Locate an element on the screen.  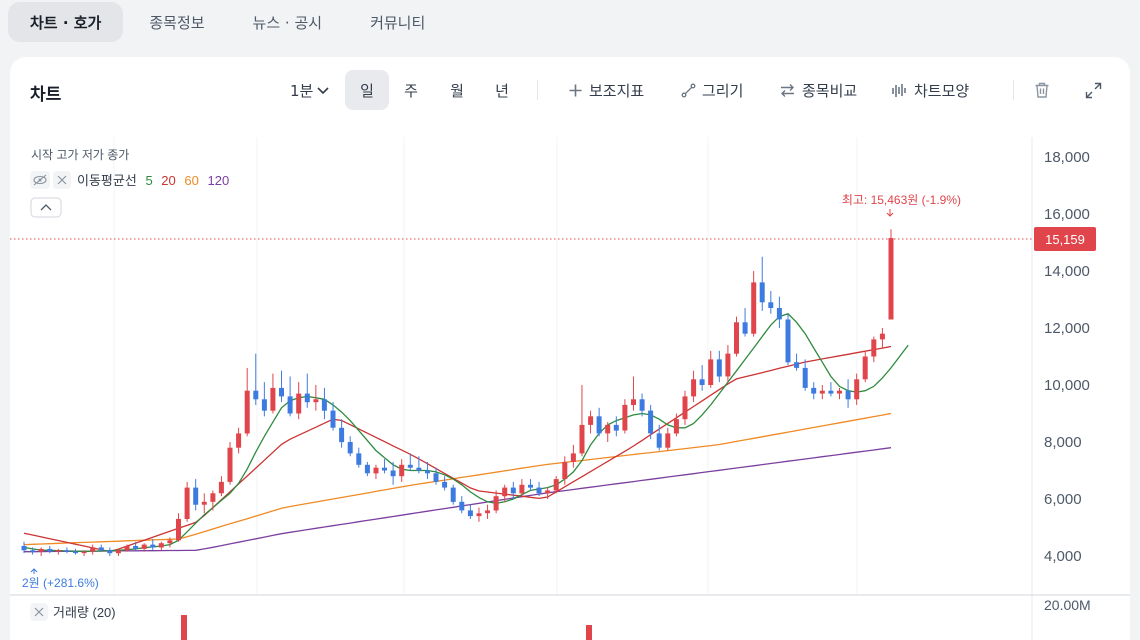
period-month-button: 월 is located at coordinates (457, 90).